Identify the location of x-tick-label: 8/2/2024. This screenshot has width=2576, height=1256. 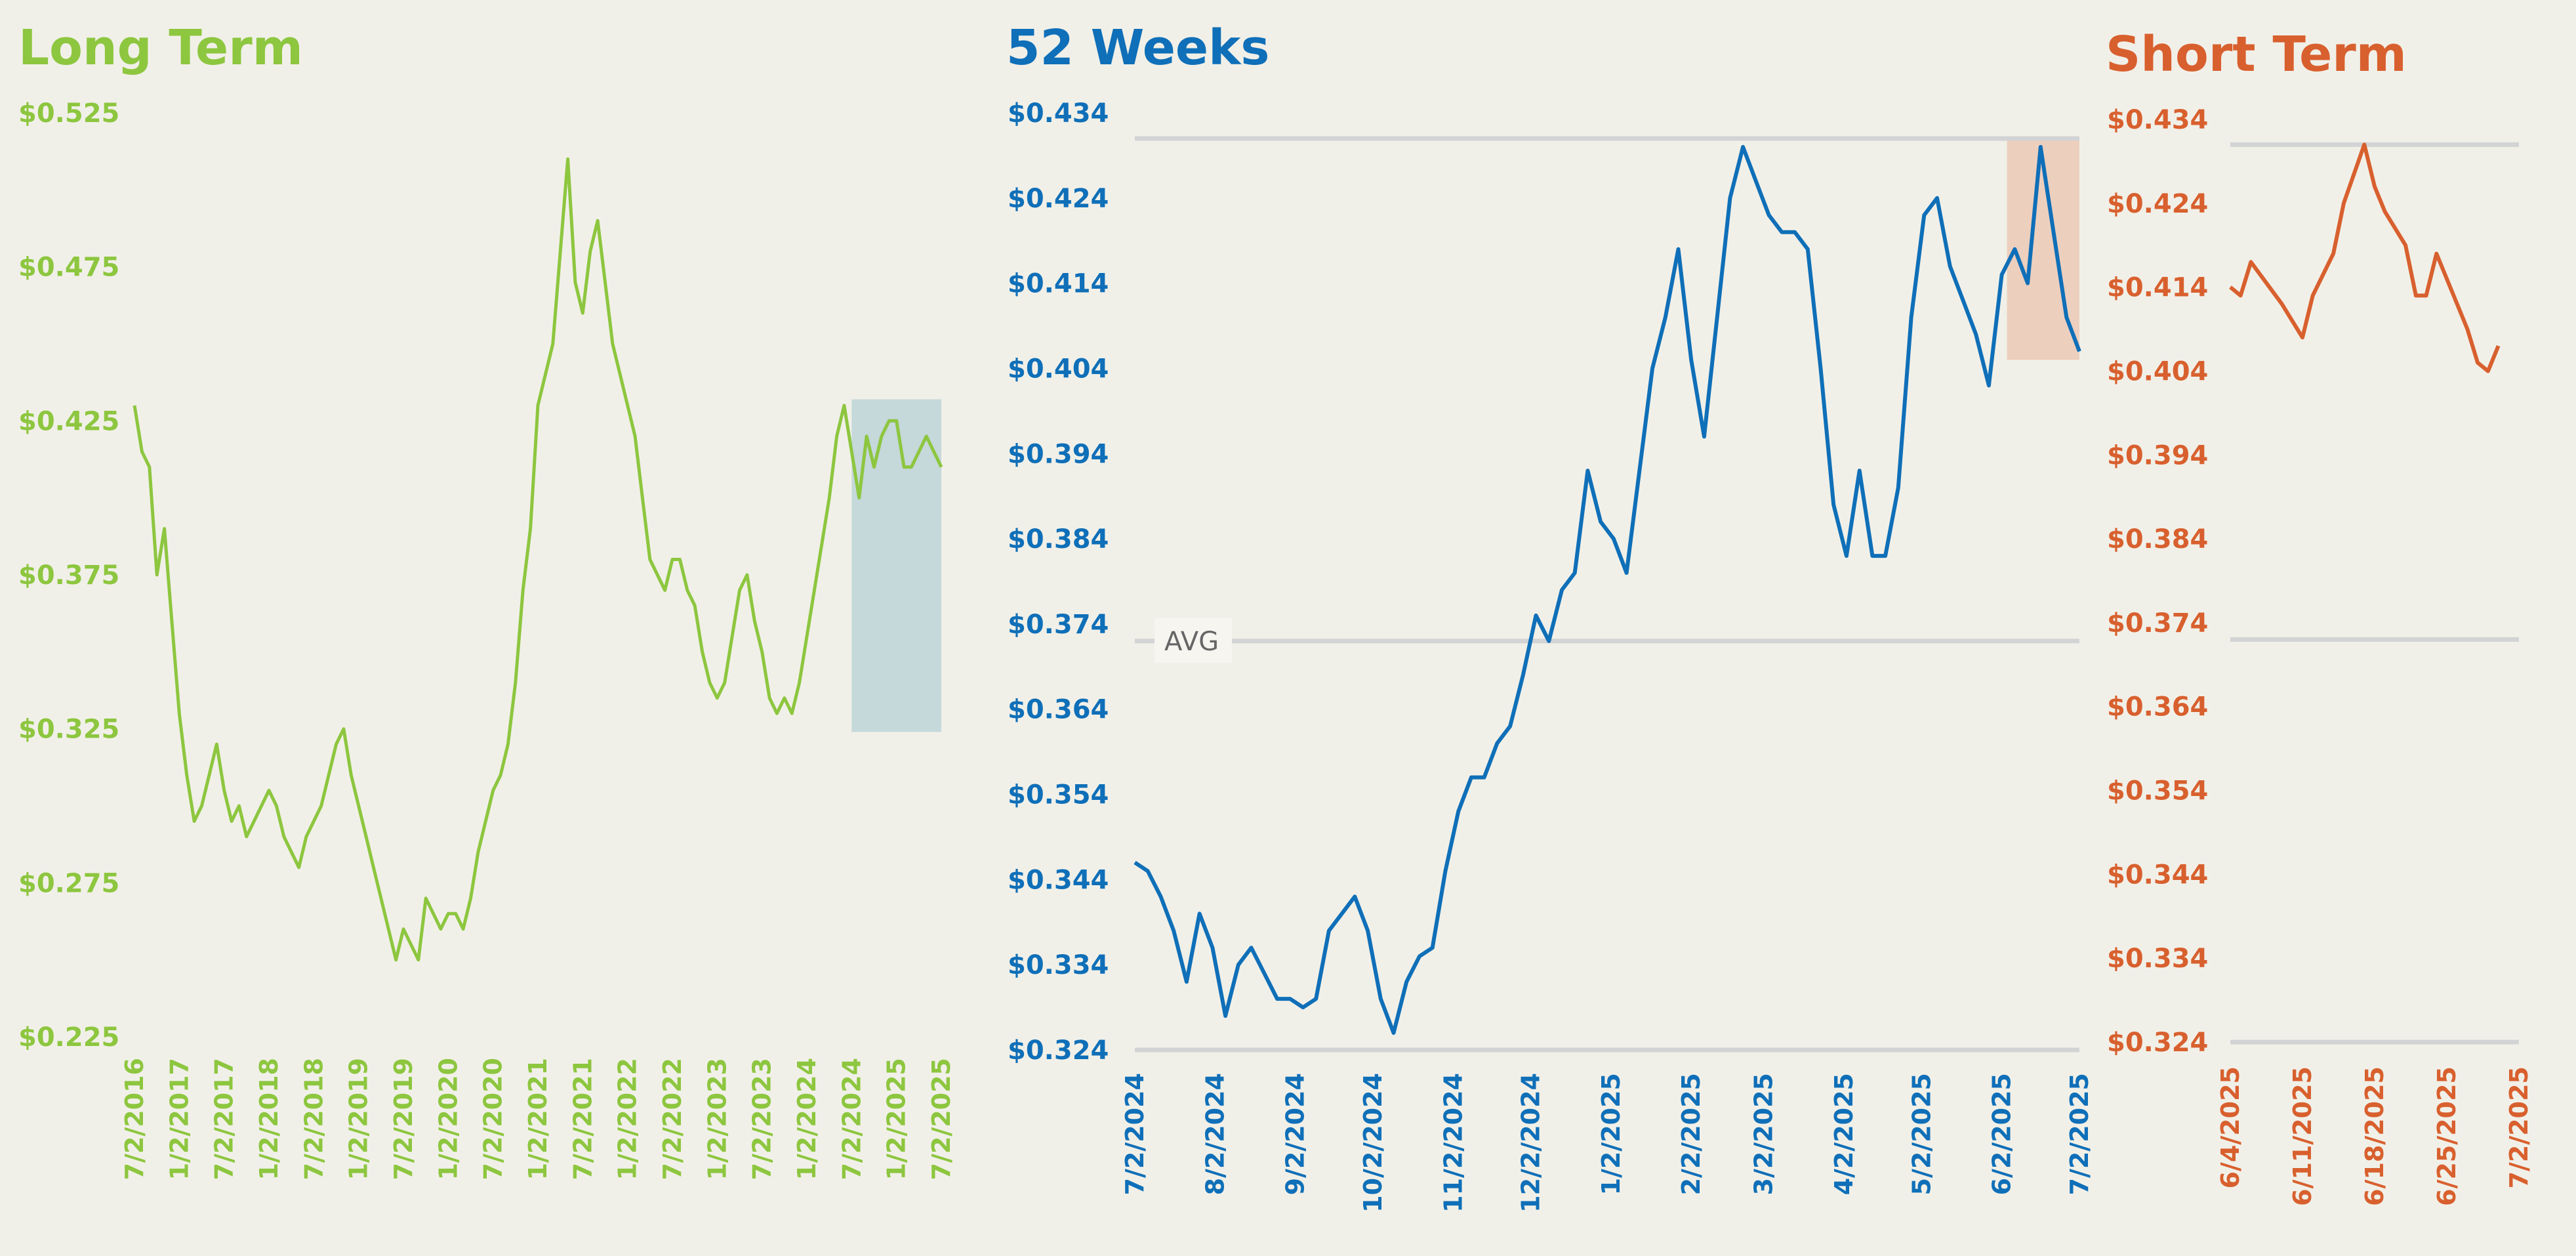
(1214, 1134).